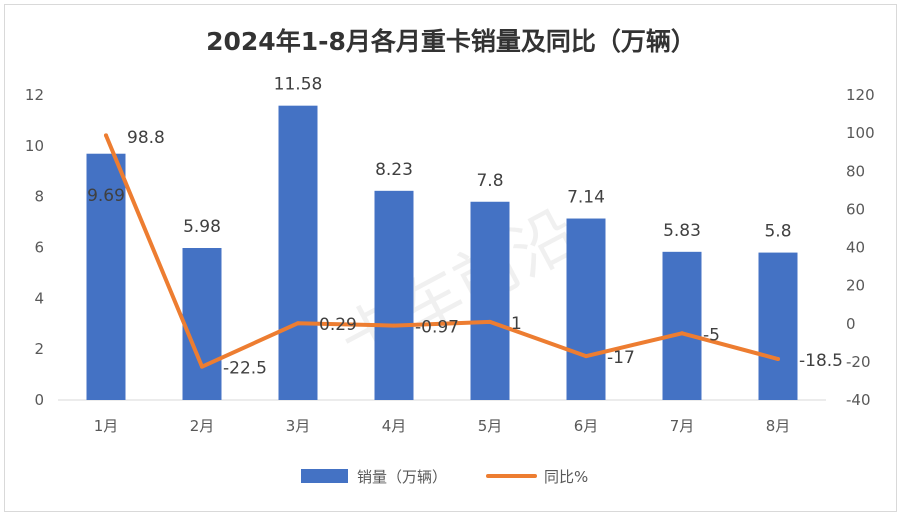  Describe the element at coordinates (777, 232) in the screenshot. I see `bar-value-label: 5.8` at that location.